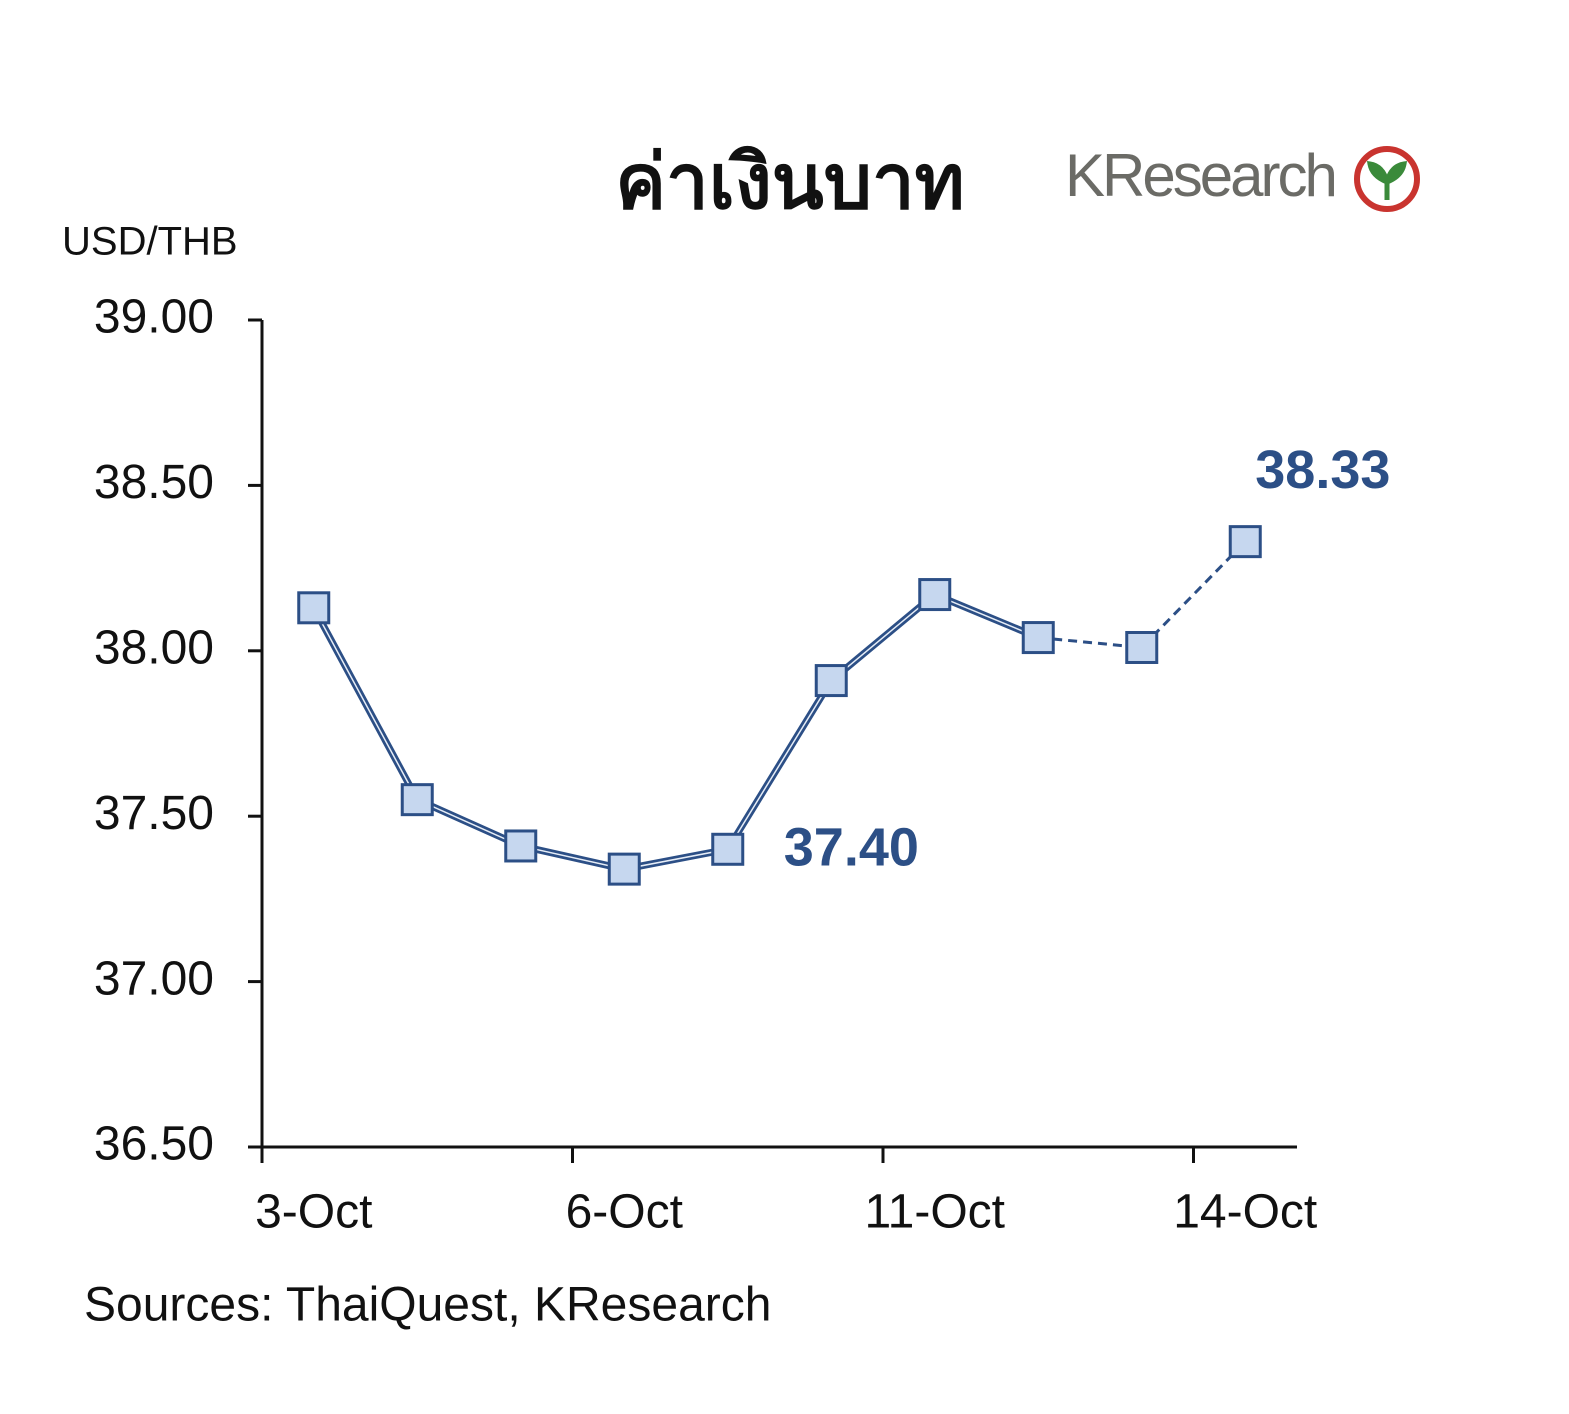  What do you see at coordinates (154, 813) in the screenshot?
I see `y-tick-label: 37.50` at bounding box center [154, 813].